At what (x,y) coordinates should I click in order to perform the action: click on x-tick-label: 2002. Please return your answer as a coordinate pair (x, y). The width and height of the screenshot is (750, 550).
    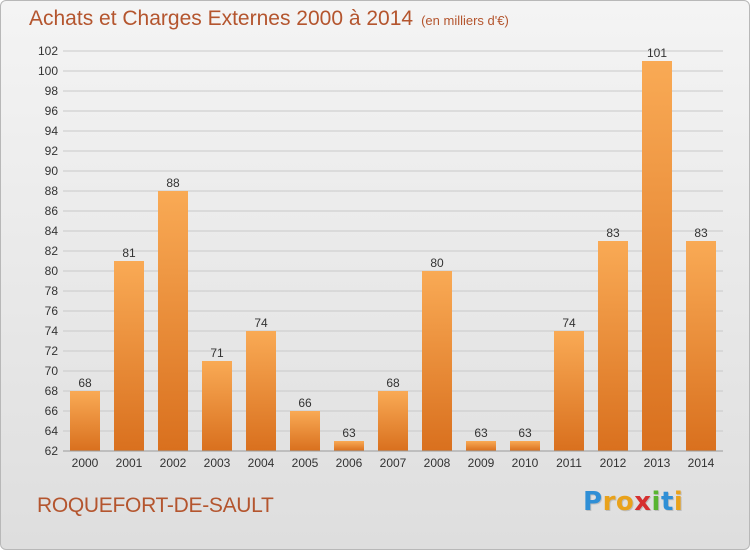
    Looking at the image, I should click on (173, 463).